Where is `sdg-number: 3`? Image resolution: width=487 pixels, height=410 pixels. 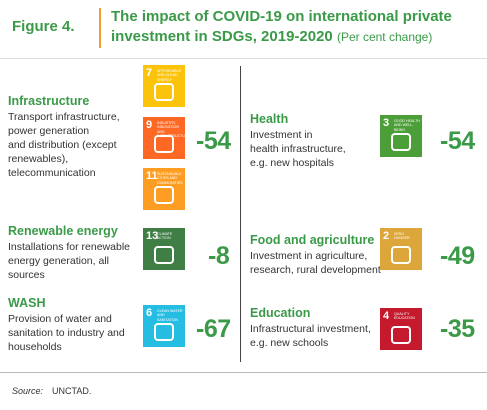
sdg-number: 3 is located at coordinates (386, 123).